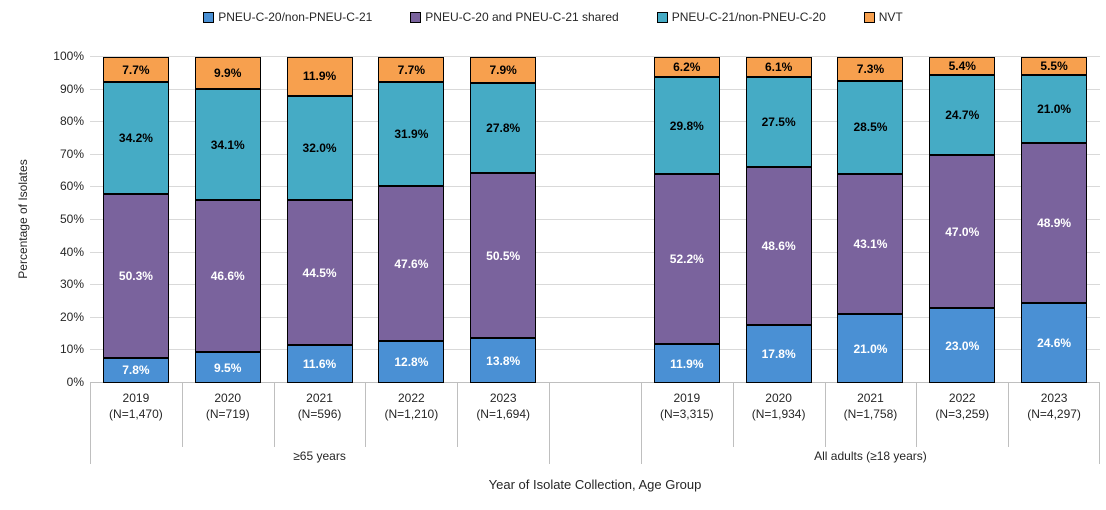 The image size is (1106, 510). Describe the element at coordinates (1054, 109) in the screenshot. I see `bar-segment: 21.0%` at that location.